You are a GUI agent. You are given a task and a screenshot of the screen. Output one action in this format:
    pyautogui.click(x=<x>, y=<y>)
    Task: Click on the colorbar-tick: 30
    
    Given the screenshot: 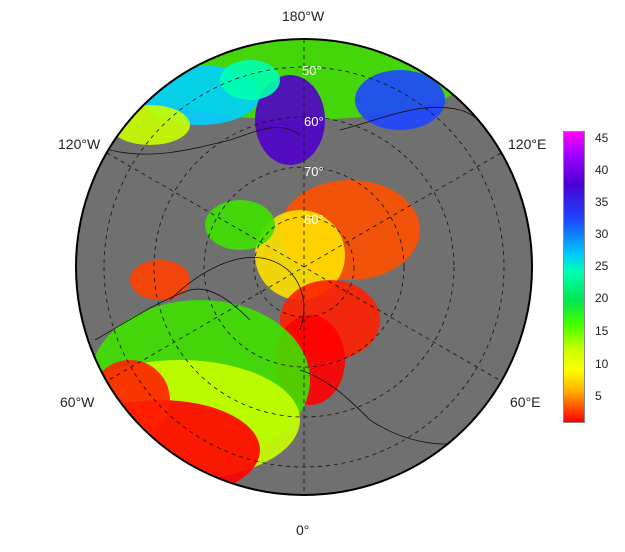 What is the action you would take?
    pyautogui.click(x=602, y=234)
    